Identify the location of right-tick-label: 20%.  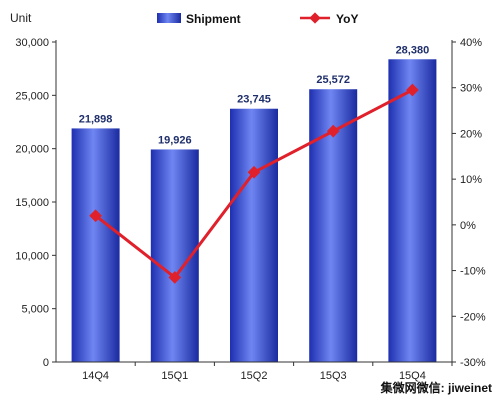
(471, 134).